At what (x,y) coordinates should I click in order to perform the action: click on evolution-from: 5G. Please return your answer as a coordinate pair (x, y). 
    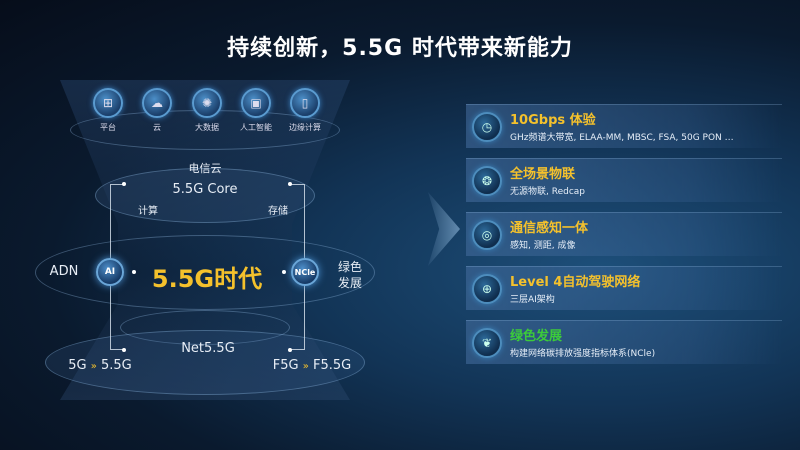
    Looking at the image, I should click on (77, 365).